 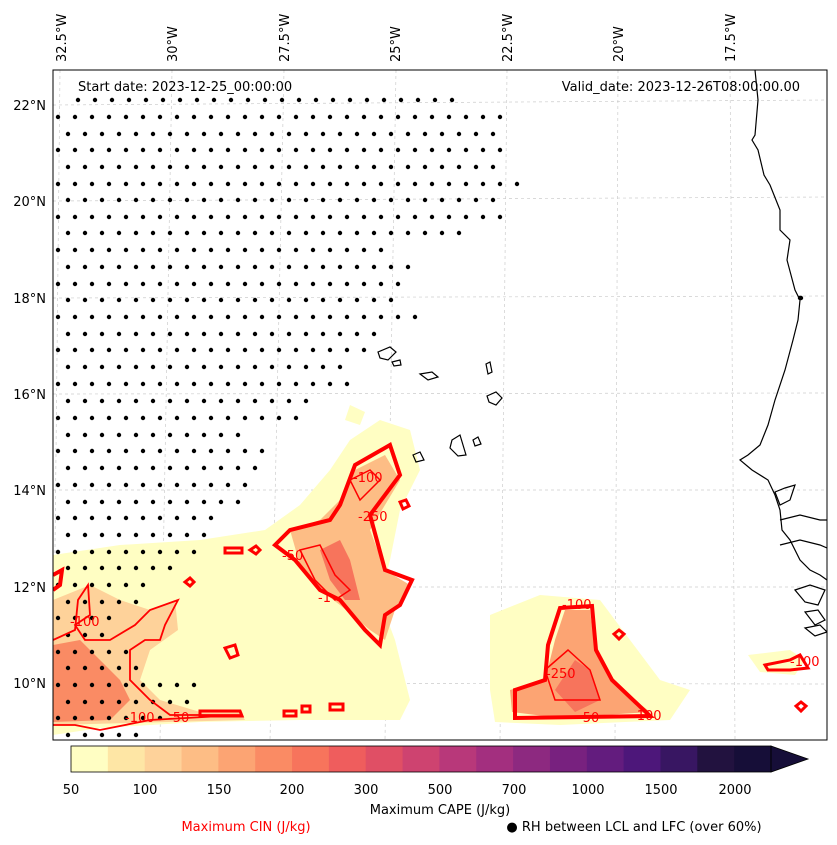 I want to click on colorbar-tick: 500, so click(x=440, y=790).